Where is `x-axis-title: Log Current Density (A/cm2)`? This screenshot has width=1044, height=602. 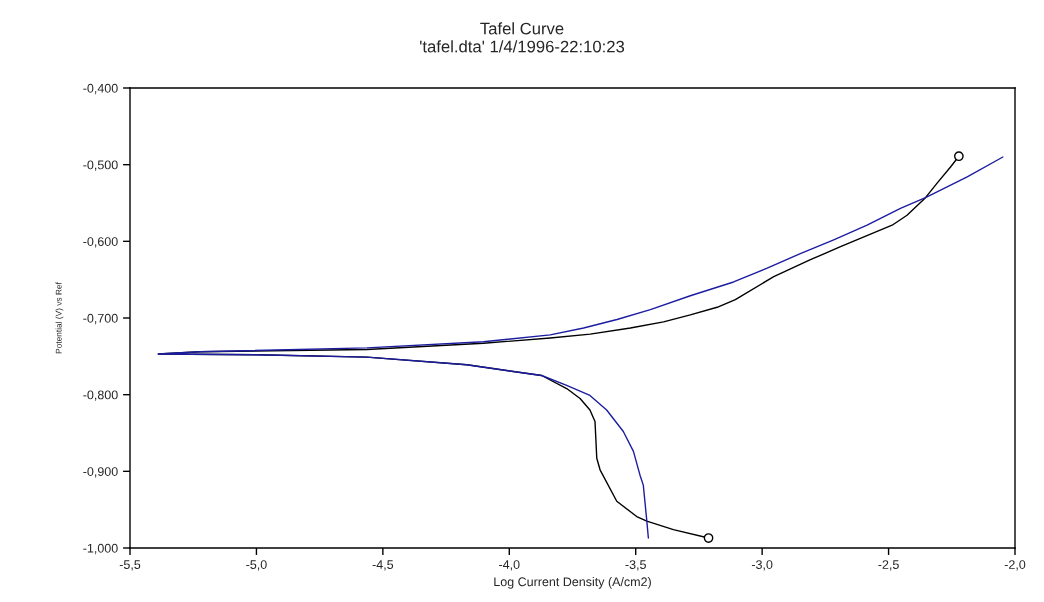
x-axis-title: Log Current Density (A/cm2) is located at coordinates (572, 583).